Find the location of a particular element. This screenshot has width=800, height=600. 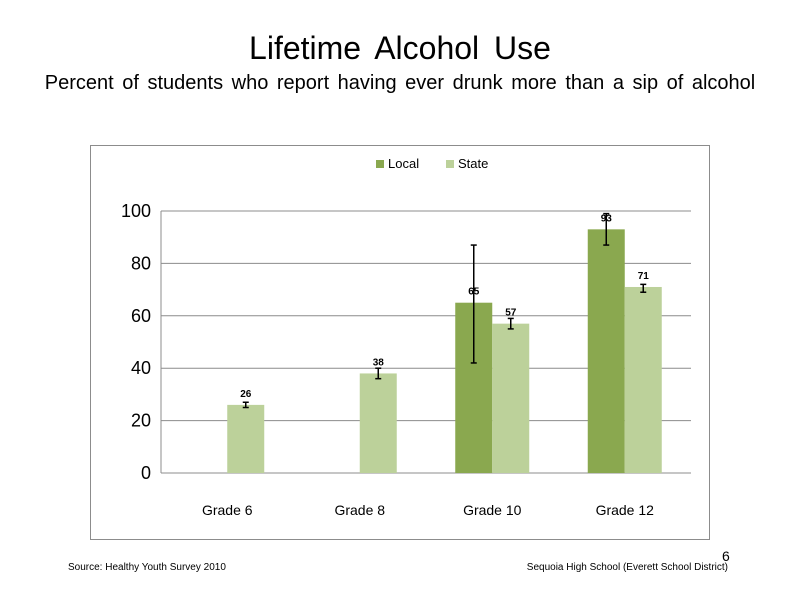

bar-local is located at coordinates (606, 351).